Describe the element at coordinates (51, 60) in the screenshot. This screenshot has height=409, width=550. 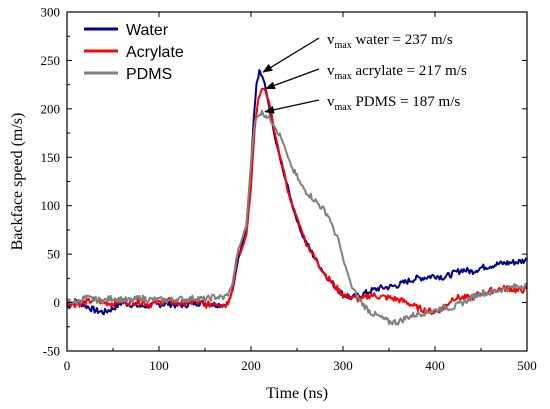
I see `y-tick-label: 250` at that location.